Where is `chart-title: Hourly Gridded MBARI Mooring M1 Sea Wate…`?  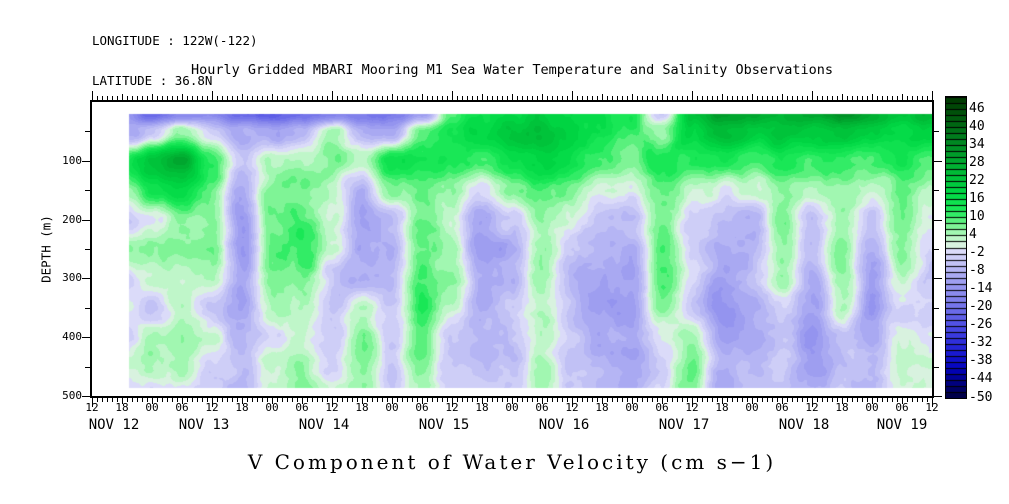
chart-title: Hourly Gridded MBARI Mooring M1 Sea Wate… is located at coordinates (512, 70).